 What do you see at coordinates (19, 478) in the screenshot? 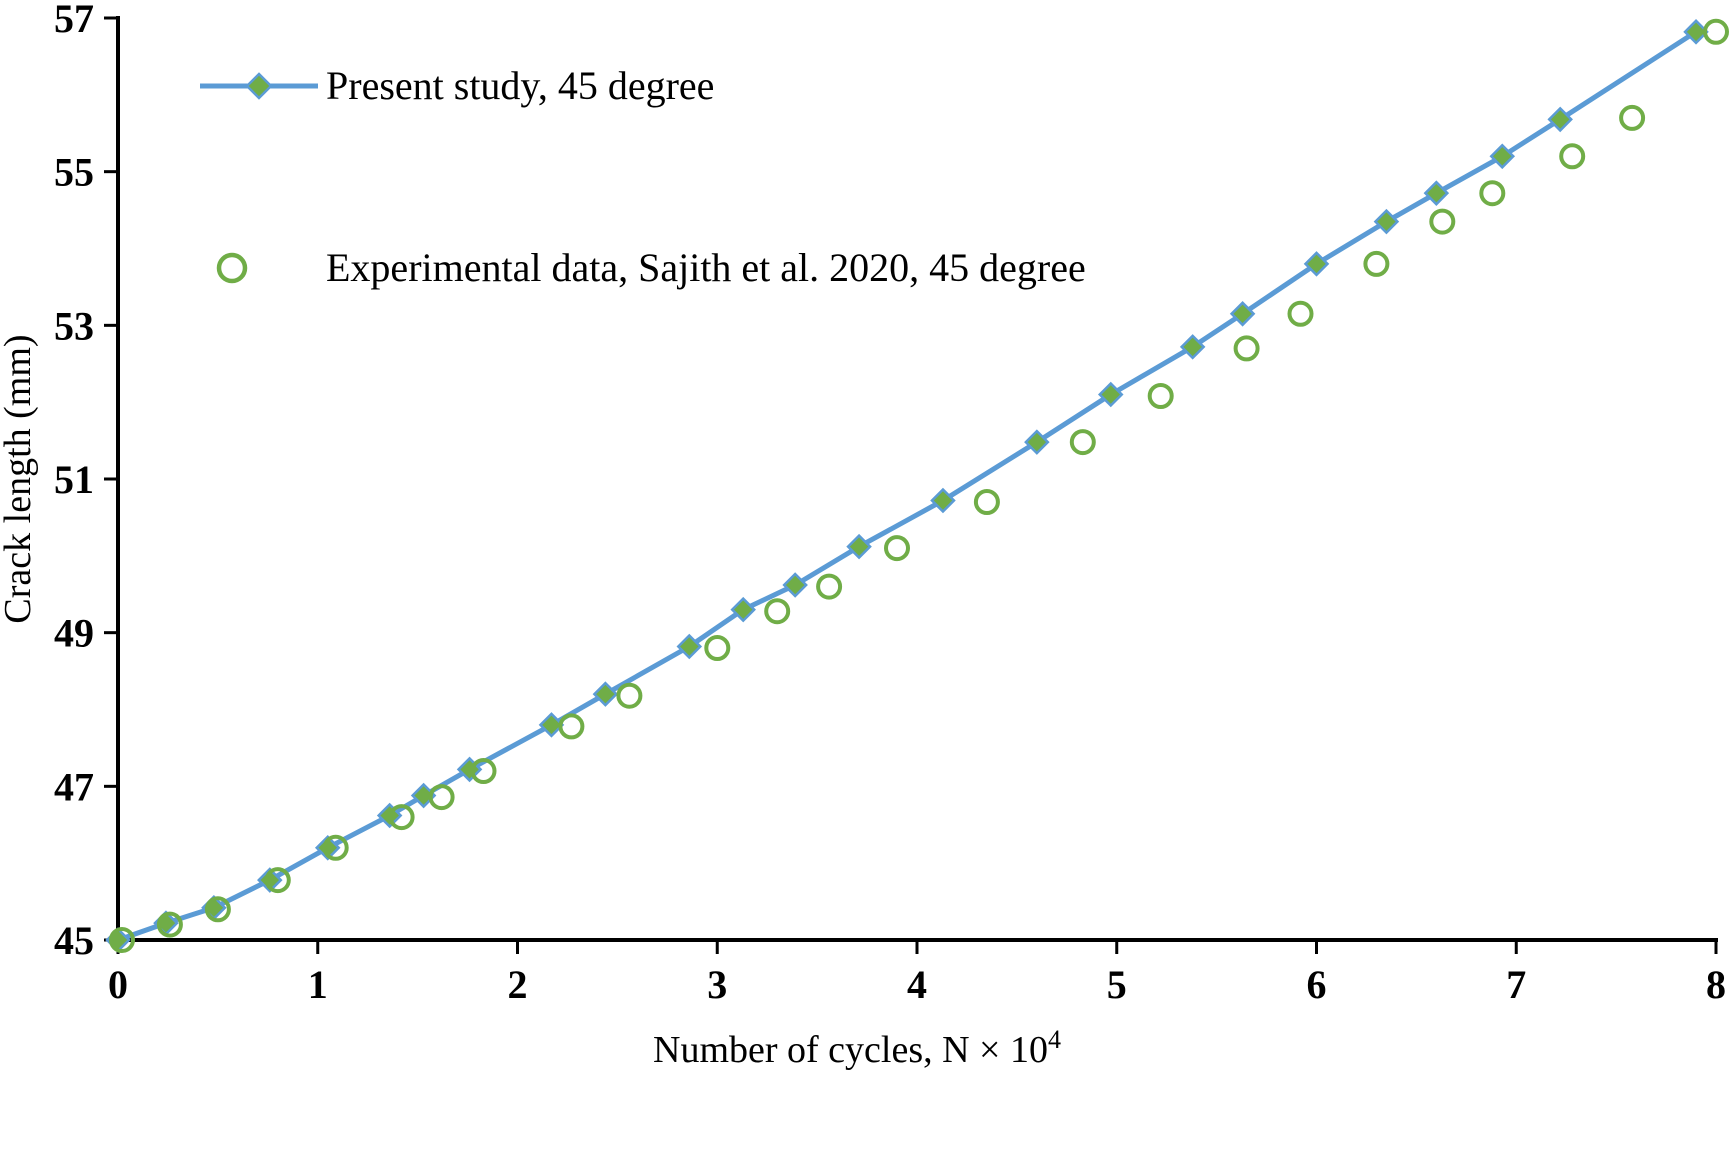
I see `y-axis-title: Crack length (mm)` at bounding box center [19, 478].